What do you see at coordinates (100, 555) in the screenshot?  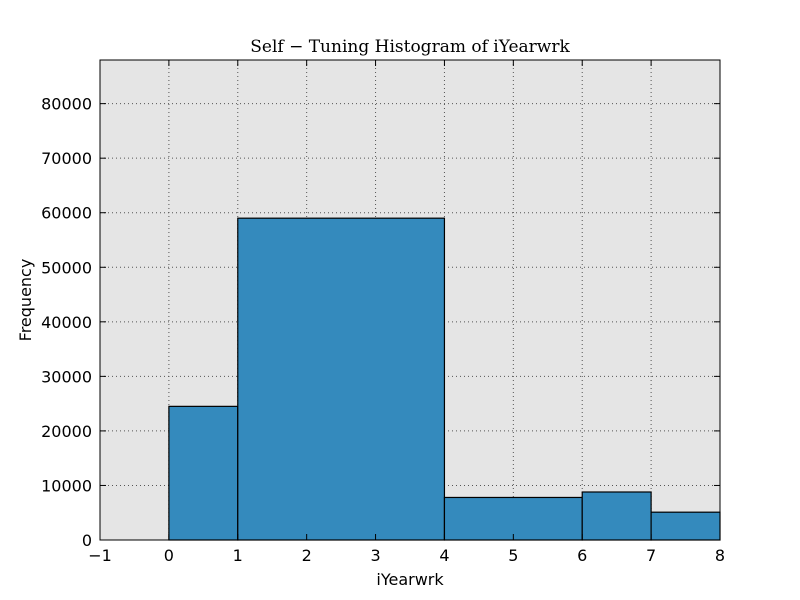 I see `x-tick-label-0: −1` at bounding box center [100, 555].